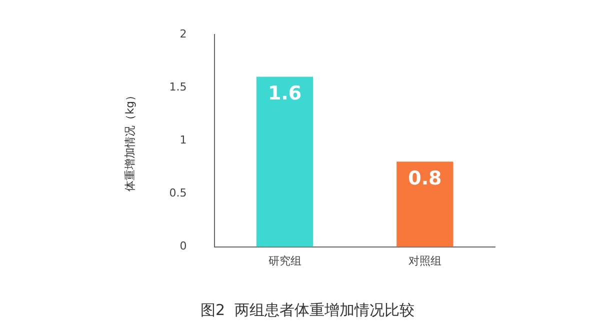 The height and width of the screenshot is (328, 600). I want to click on x-tick-label: 对照组, so click(425, 261).